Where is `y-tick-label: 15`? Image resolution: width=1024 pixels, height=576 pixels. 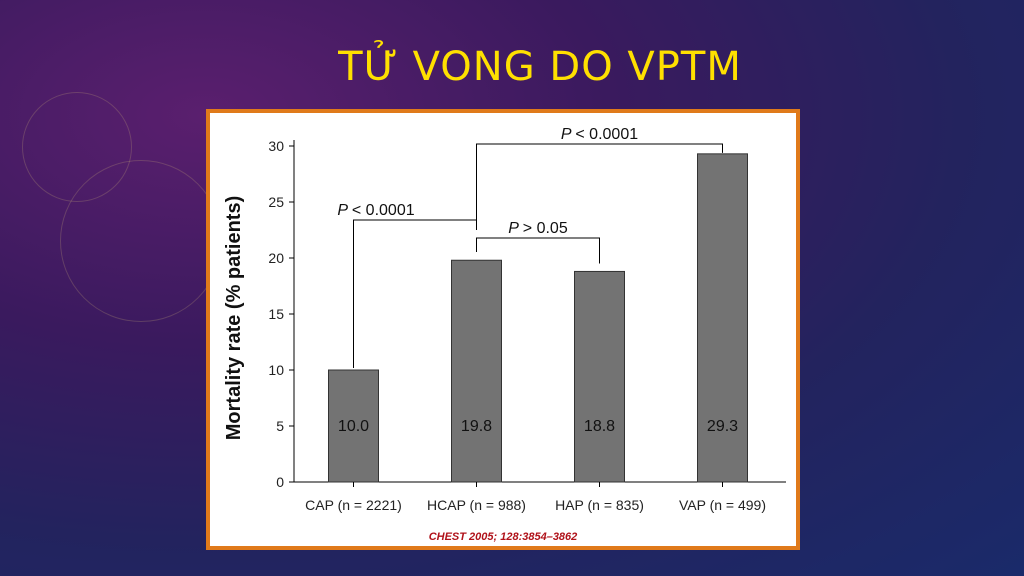
y-tick-label: 15 is located at coordinates (276, 314).